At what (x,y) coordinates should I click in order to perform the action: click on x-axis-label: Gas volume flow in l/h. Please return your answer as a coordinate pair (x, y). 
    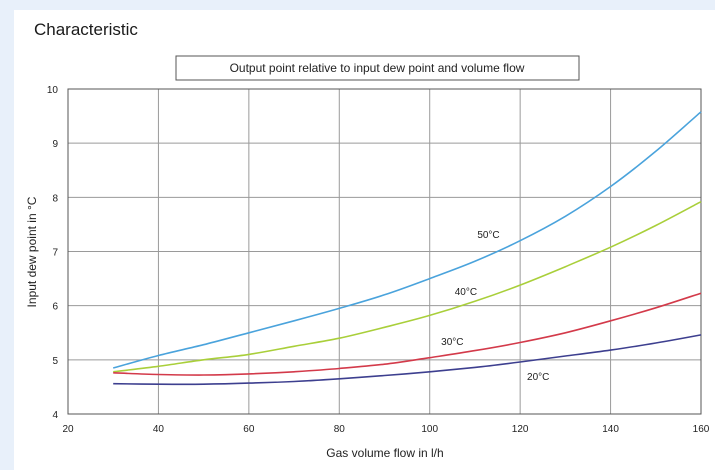
    Looking at the image, I should click on (384, 453).